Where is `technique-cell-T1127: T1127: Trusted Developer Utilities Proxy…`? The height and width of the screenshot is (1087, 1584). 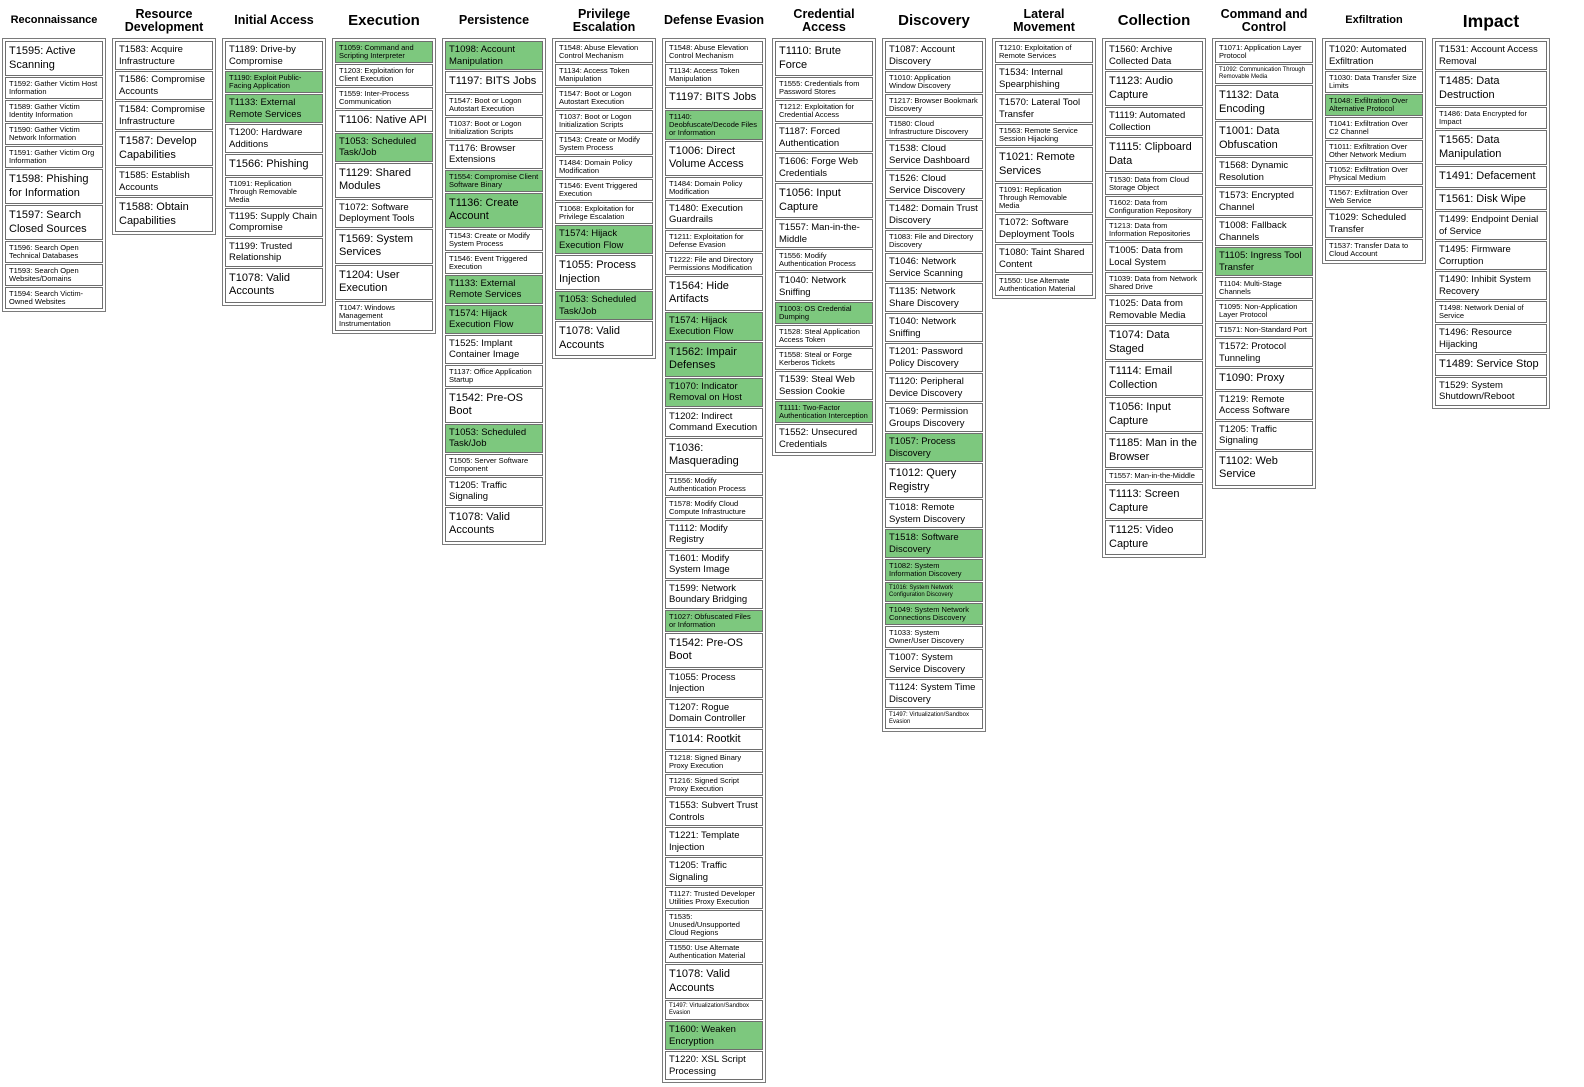 technique-cell-T1127: T1127: Trusted Developer Utilities Proxy… is located at coordinates (714, 898).